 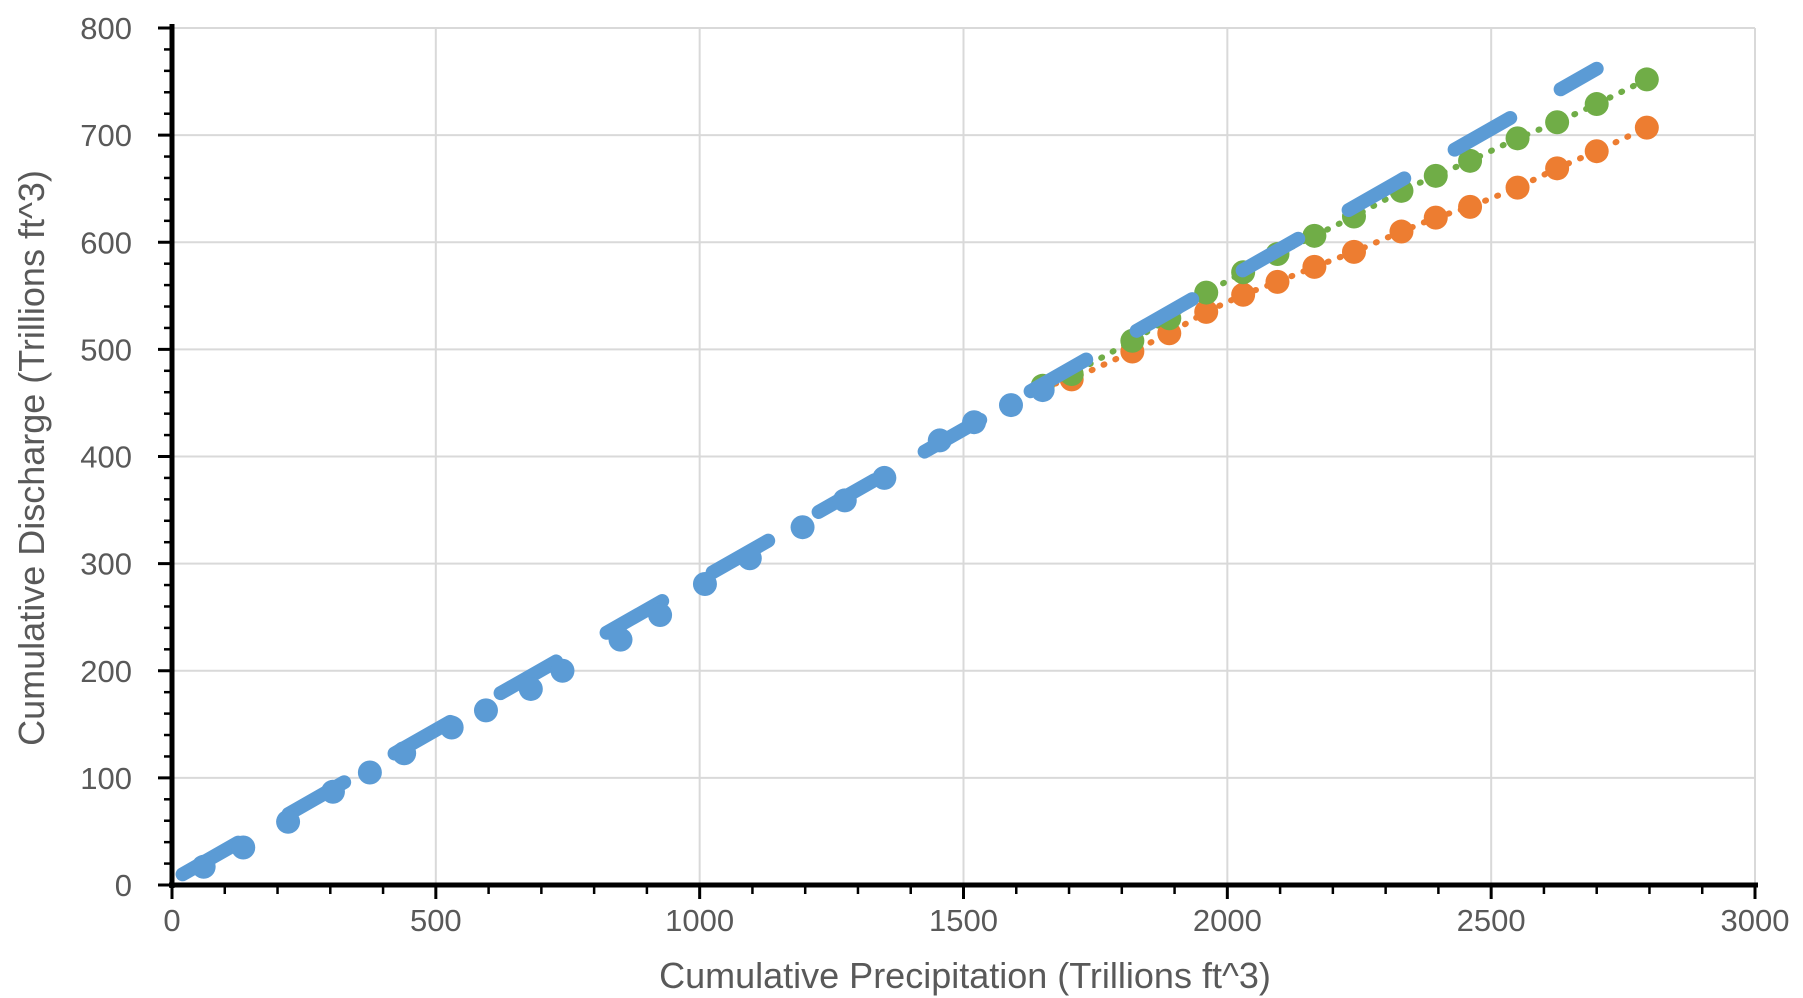 What do you see at coordinates (1755, 920) in the screenshot?
I see `x-tick-label: 3000` at bounding box center [1755, 920].